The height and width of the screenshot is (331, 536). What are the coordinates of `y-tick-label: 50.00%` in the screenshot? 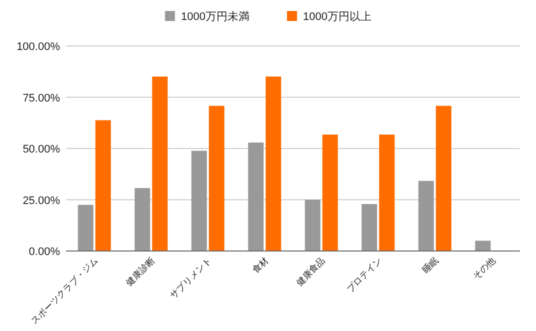 It's located at (41, 150).